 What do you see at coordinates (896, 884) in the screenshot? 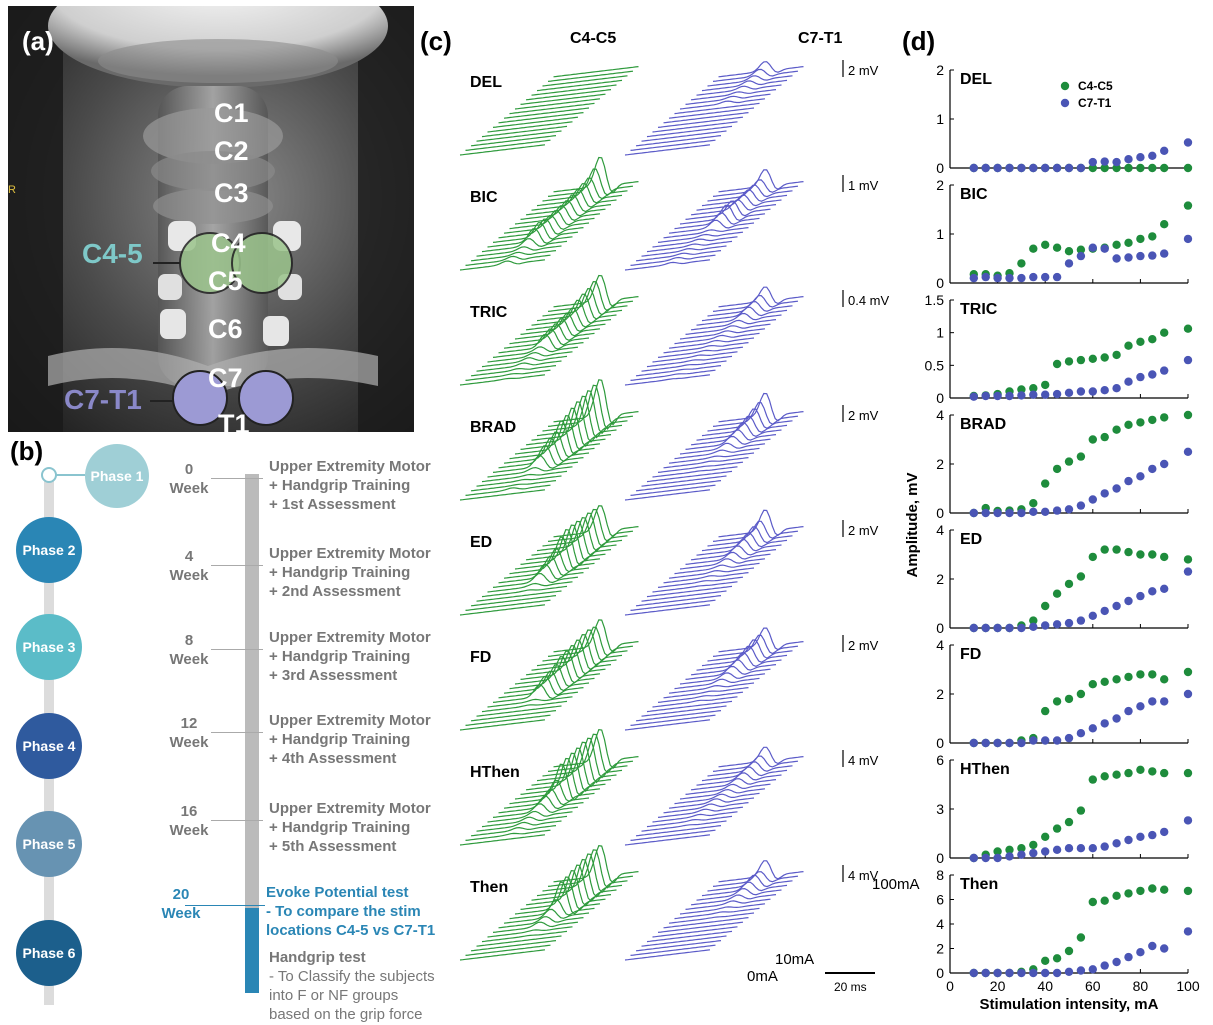
I see `label-100ma: 100mA` at bounding box center [896, 884].